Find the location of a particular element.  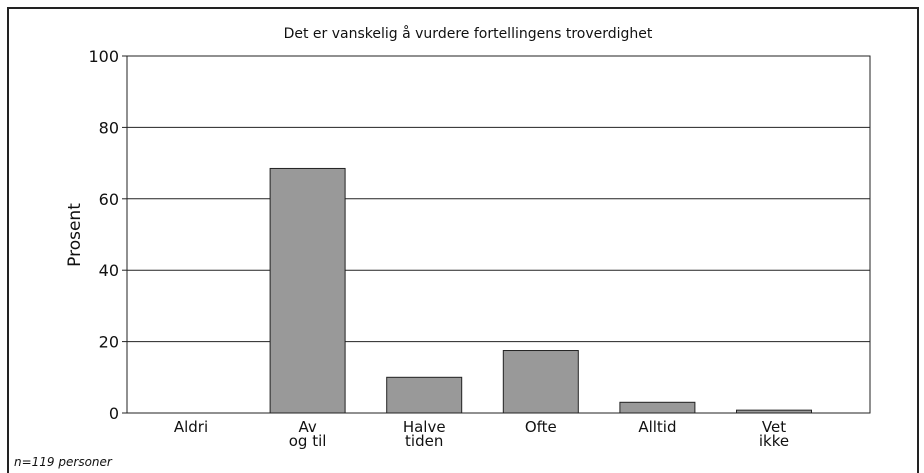

y-tick-label: 100 is located at coordinates (103, 56).